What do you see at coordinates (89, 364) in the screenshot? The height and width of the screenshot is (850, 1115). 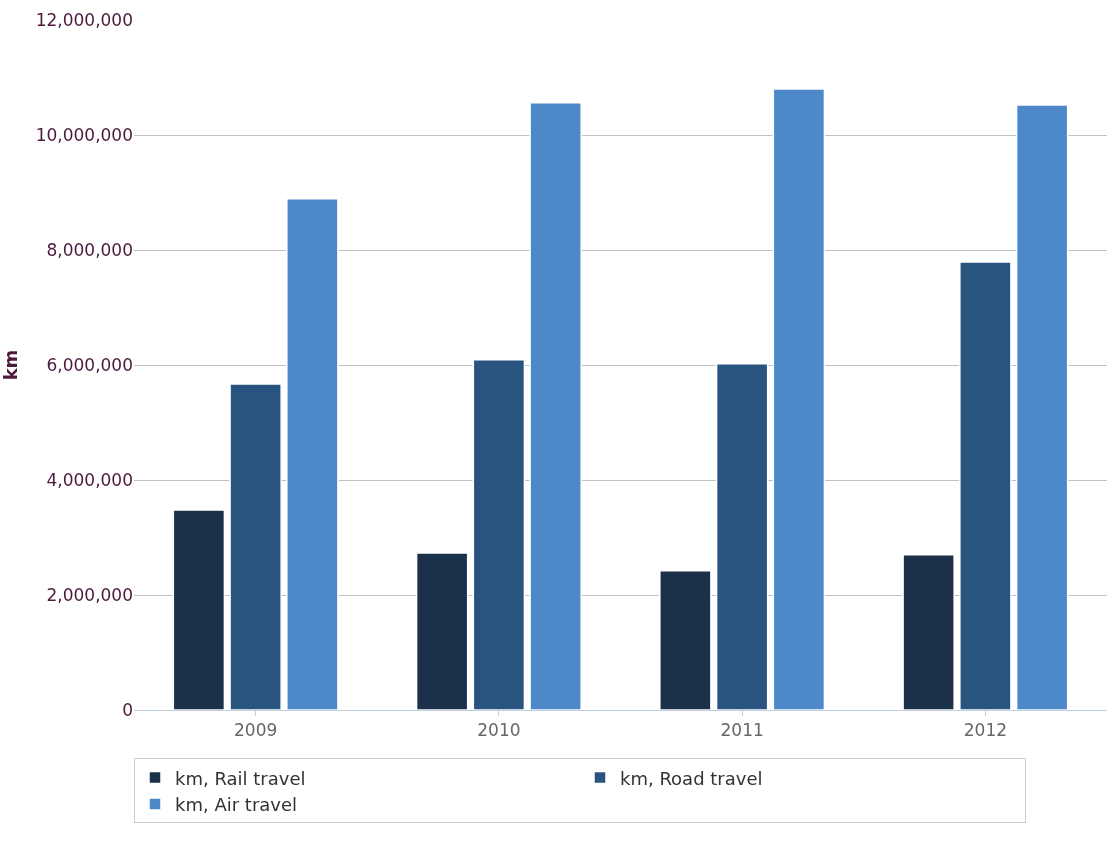 I see `y-tick-label: 6,000,000` at bounding box center [89, 364].